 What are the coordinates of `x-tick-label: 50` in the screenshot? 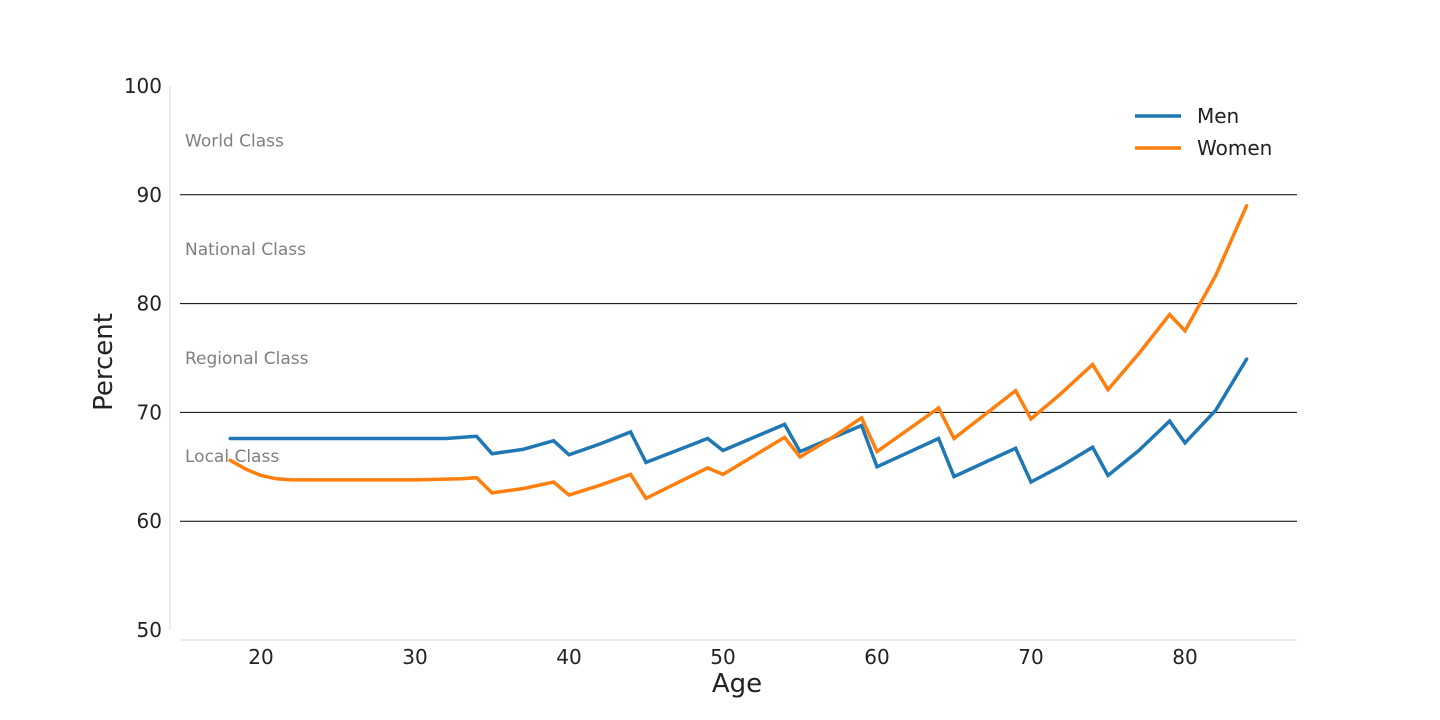 It's located at (722, 657).